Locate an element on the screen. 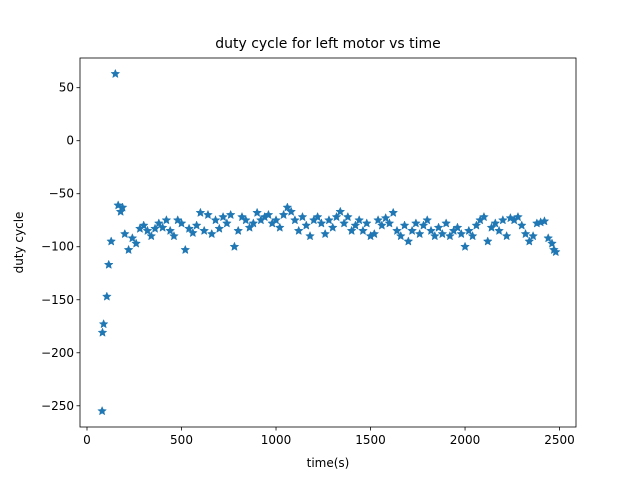  x-tick-label: 1500 is located at coordinates (370, 440).